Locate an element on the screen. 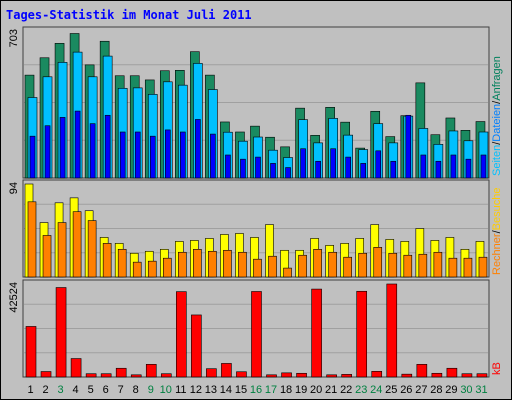  legend-item-seiten: Seiten is located at coordinates (497, 160).